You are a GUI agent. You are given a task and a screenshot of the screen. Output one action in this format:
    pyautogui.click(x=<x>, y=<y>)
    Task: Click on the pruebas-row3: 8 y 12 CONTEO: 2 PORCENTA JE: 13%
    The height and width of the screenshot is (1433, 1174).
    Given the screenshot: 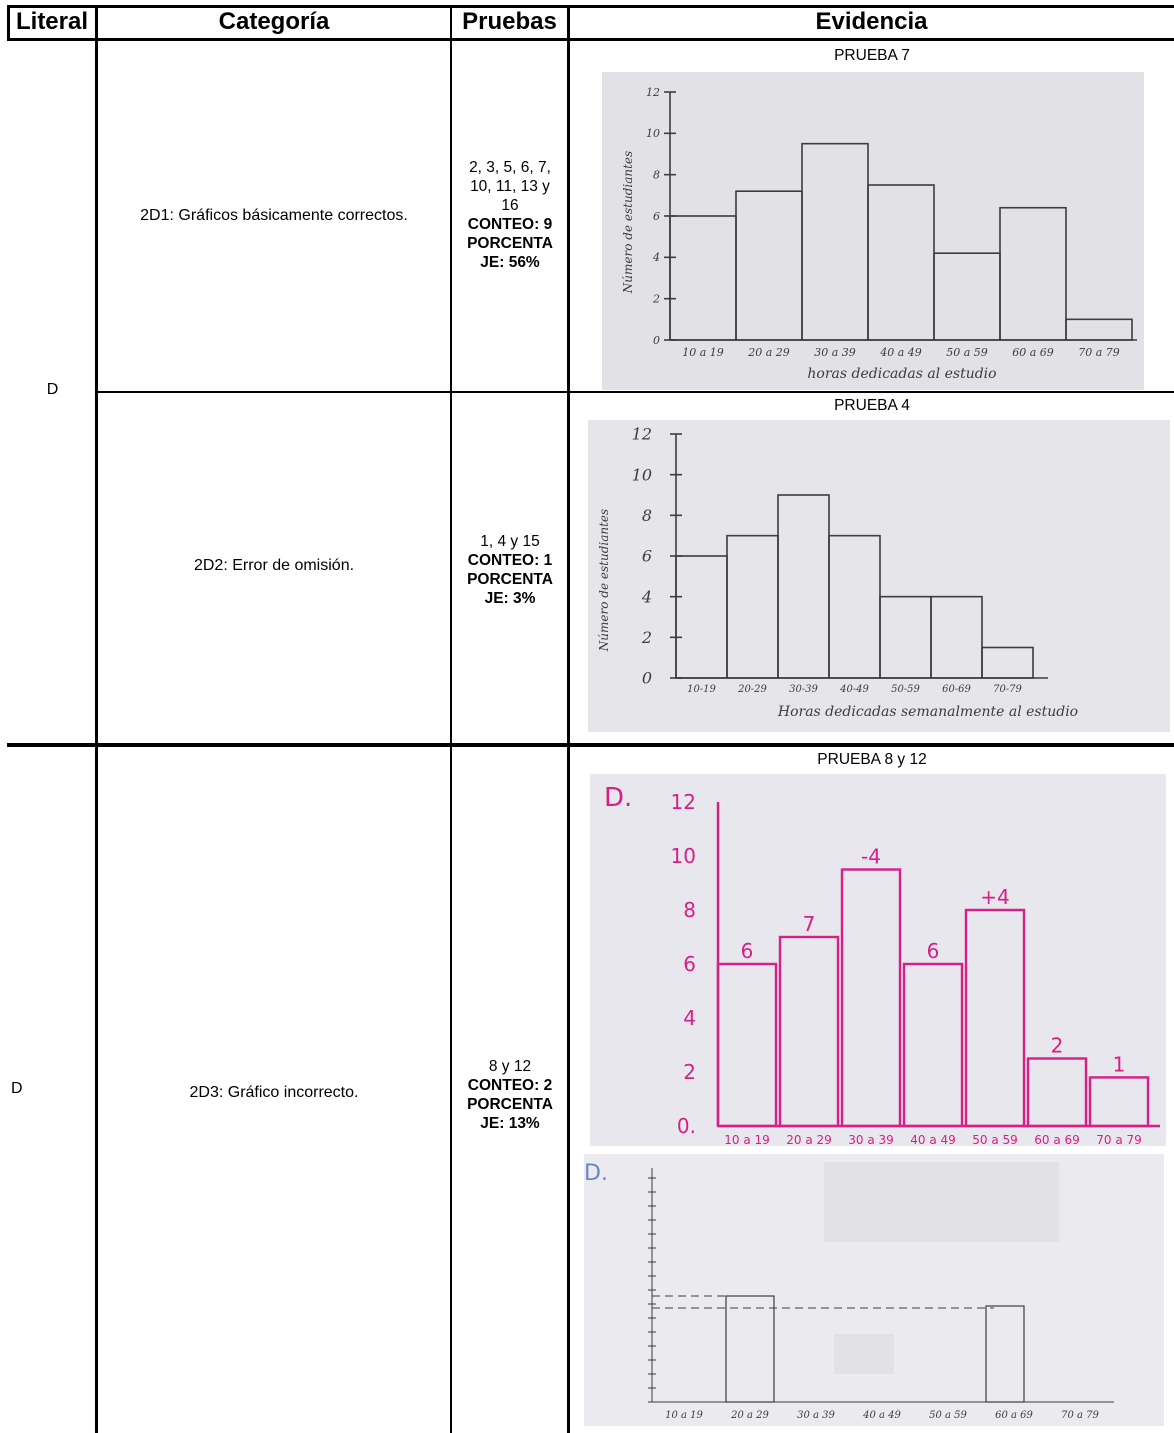 What is the action you would take?
    pyautogui.click(x=510, y=1095)
    